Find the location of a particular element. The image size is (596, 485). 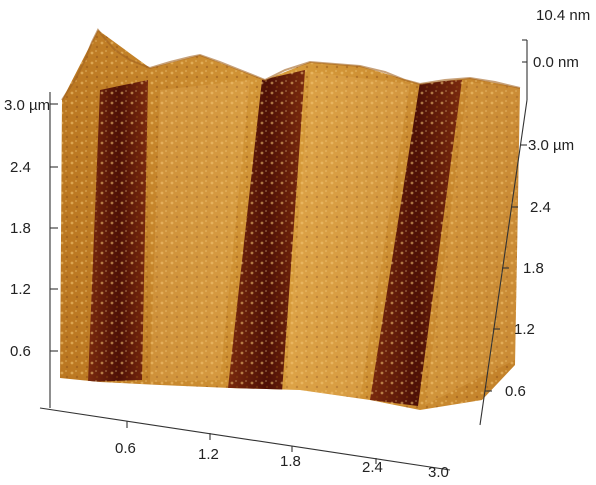

left-axis: 3.0 µm 2.4 1.8 1.2 0.6 is located at coordinates (31, 250).